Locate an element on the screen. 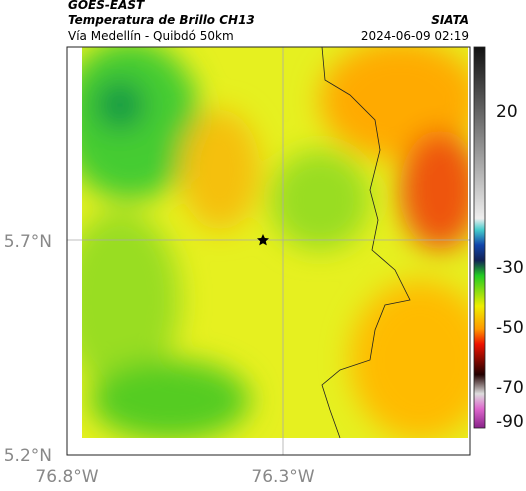  colorbar-tick-label: -30 is located at coordinates (510, 268).